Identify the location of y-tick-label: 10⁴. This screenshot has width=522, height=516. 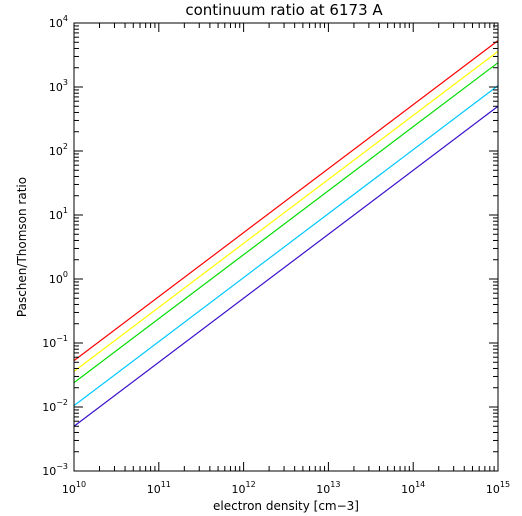
(58, 22).